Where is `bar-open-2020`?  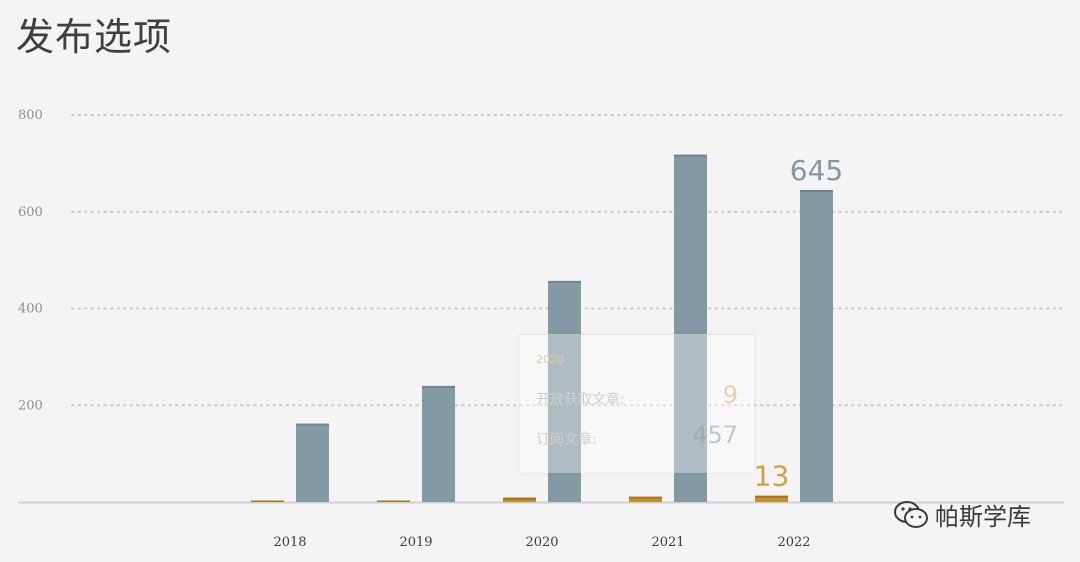 bar-open-2020 is located at coordinates (519, 499).